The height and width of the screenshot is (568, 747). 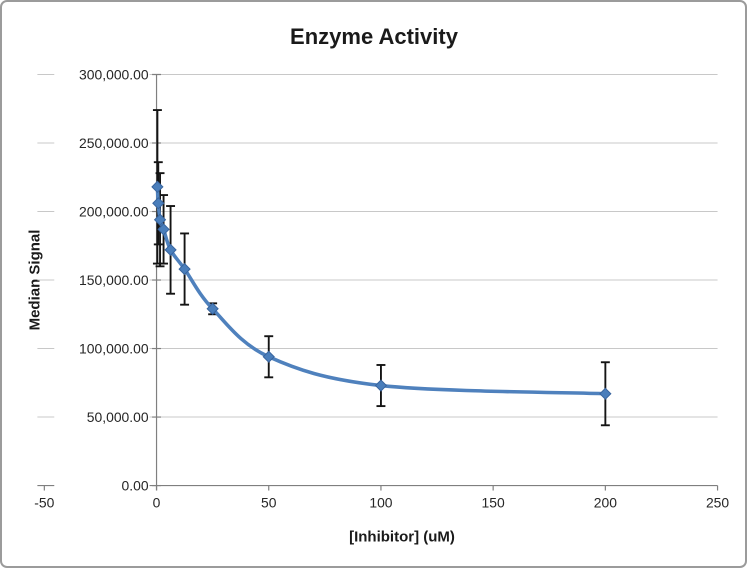 What do you see at coordinates (44, 502) in the screenshot?
I see `x-tick-label: -50` at bounding box center [44, 502].